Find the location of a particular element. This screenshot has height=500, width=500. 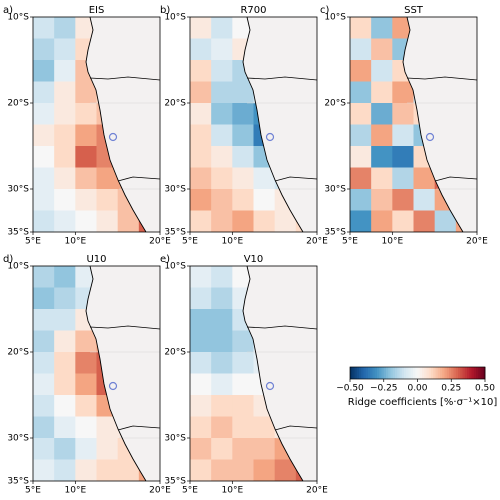

y-tick-label: 35°S is located at coordinates (335, 233).